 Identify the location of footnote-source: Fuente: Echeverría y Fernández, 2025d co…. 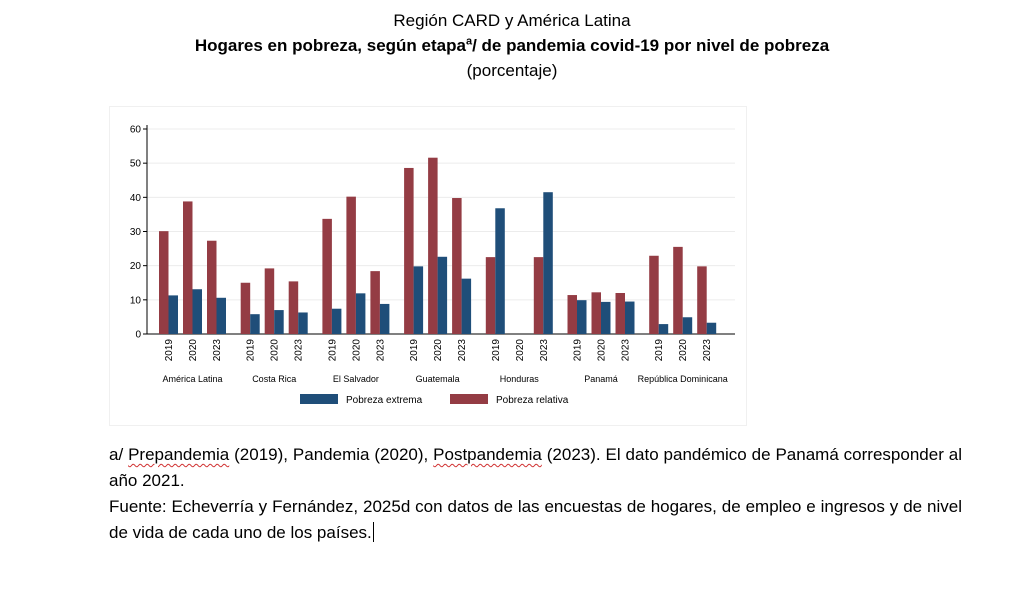
(535, 520).